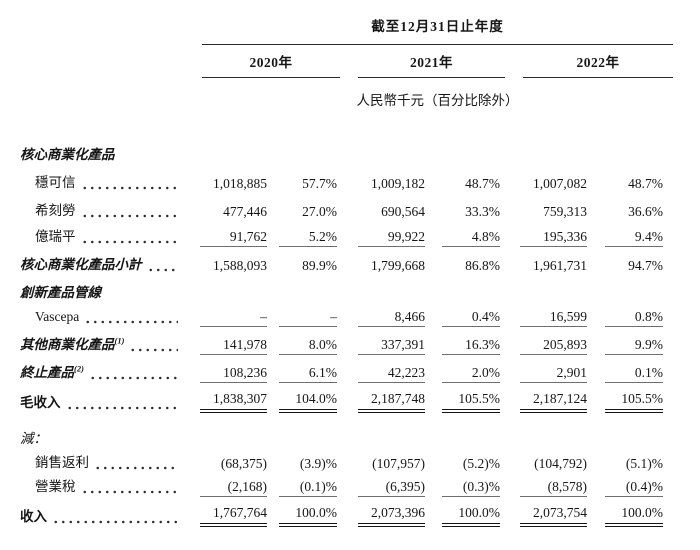 Image resolution: width=700 pixels, height=550 pixels. What do you see at coordinates (644, 463) in the screenshot?
I see `value-cell: (5.1)%` at bounding box center [644, 463].